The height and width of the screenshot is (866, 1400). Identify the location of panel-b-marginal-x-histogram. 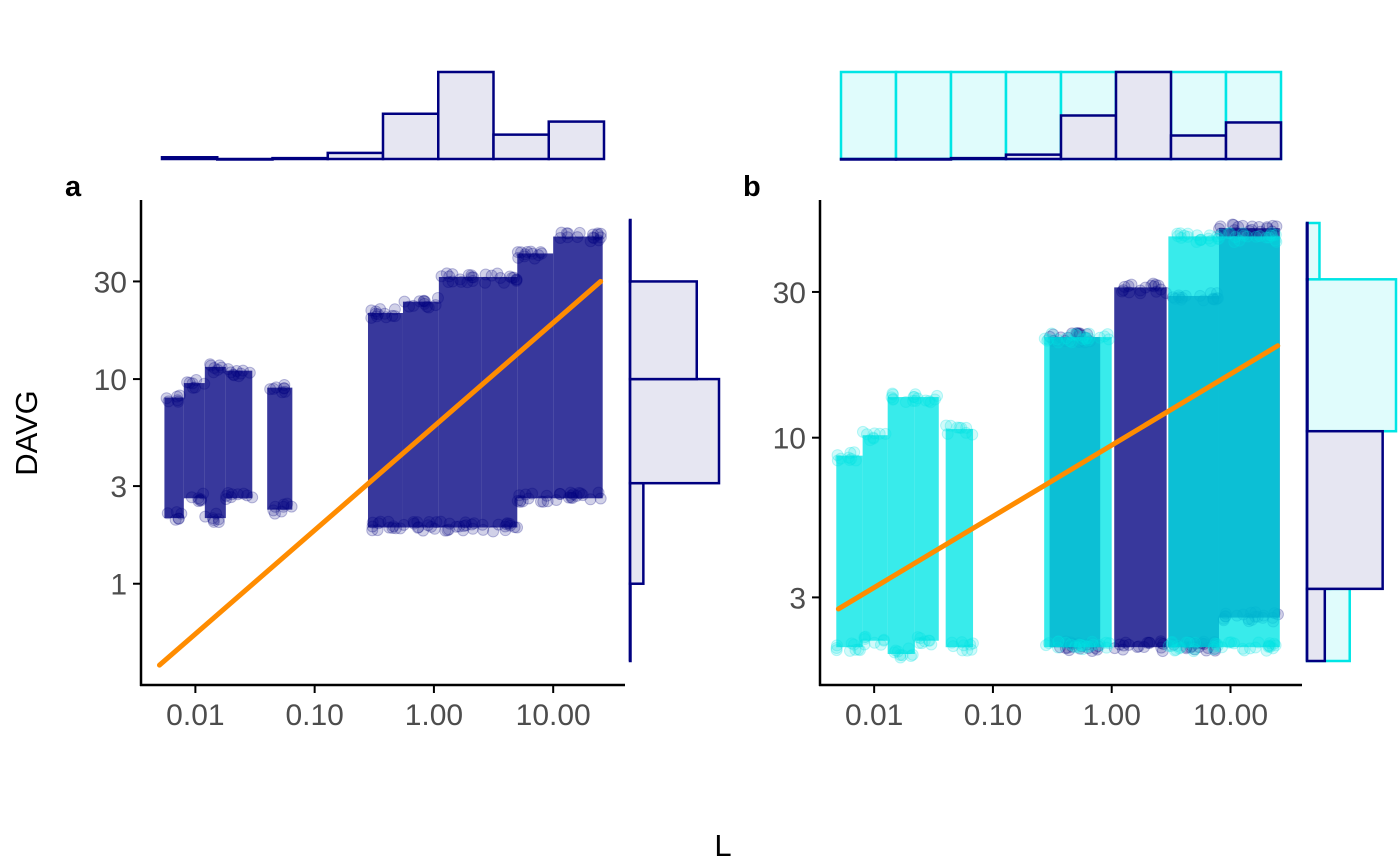
(1061, 115).